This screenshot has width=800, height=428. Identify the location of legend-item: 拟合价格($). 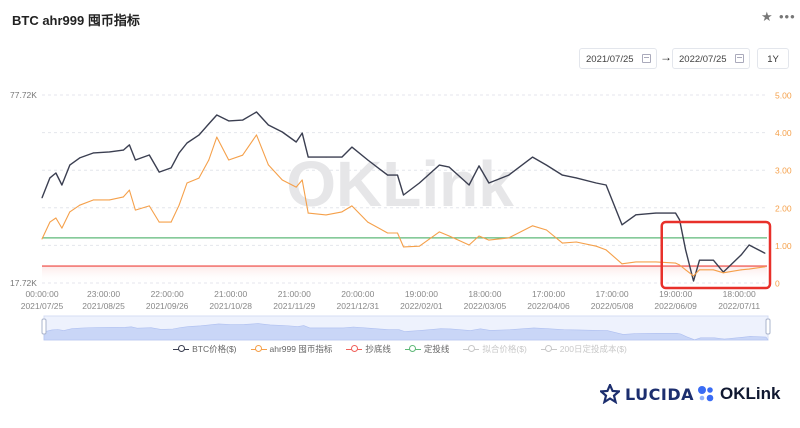
(495, 349).